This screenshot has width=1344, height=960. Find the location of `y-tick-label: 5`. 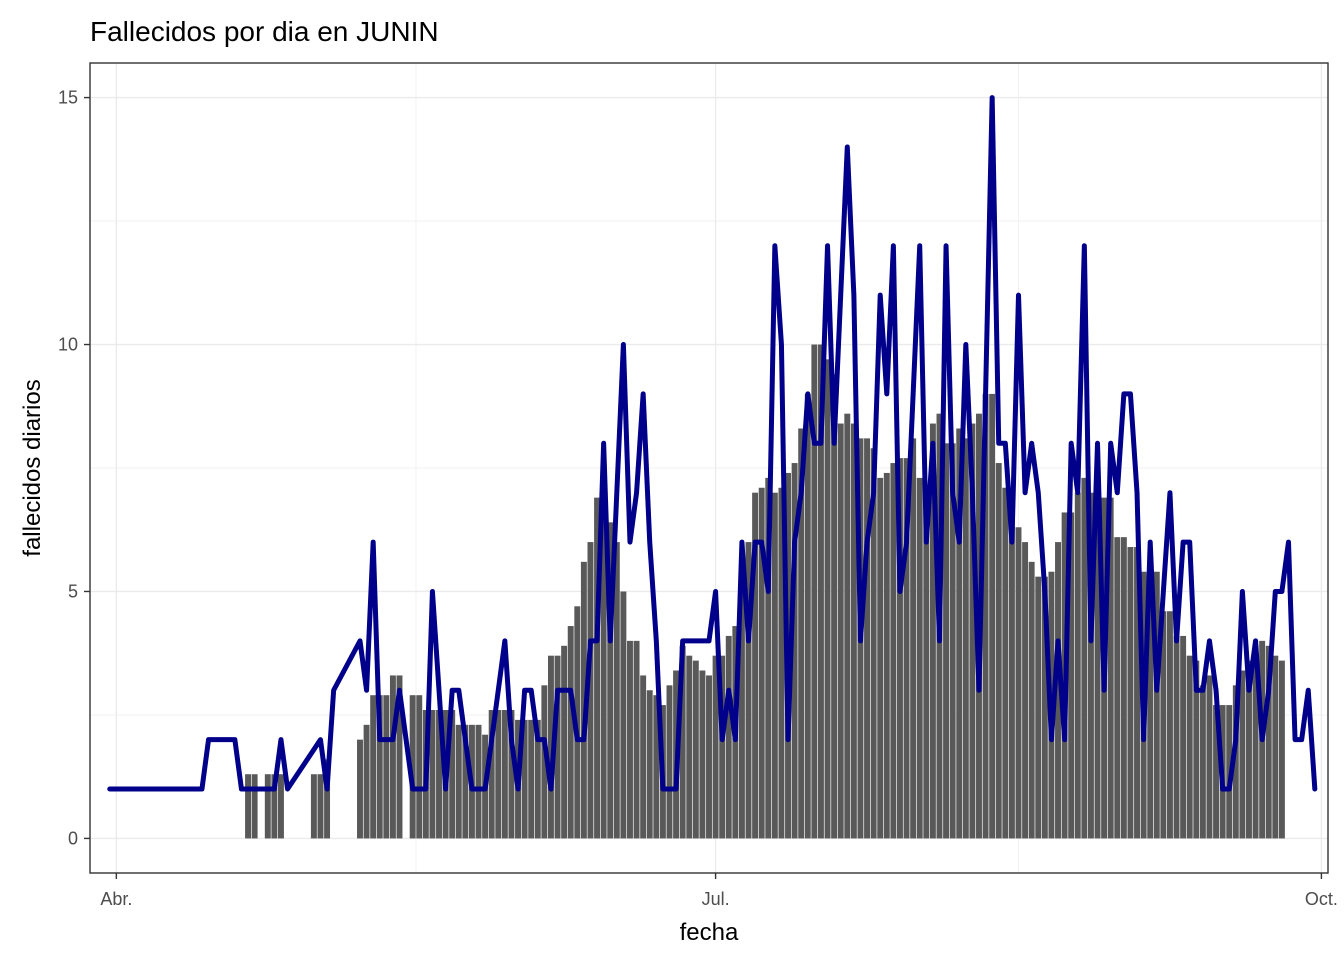

y-tick-label: 5 is located at coordinates (73, 591).